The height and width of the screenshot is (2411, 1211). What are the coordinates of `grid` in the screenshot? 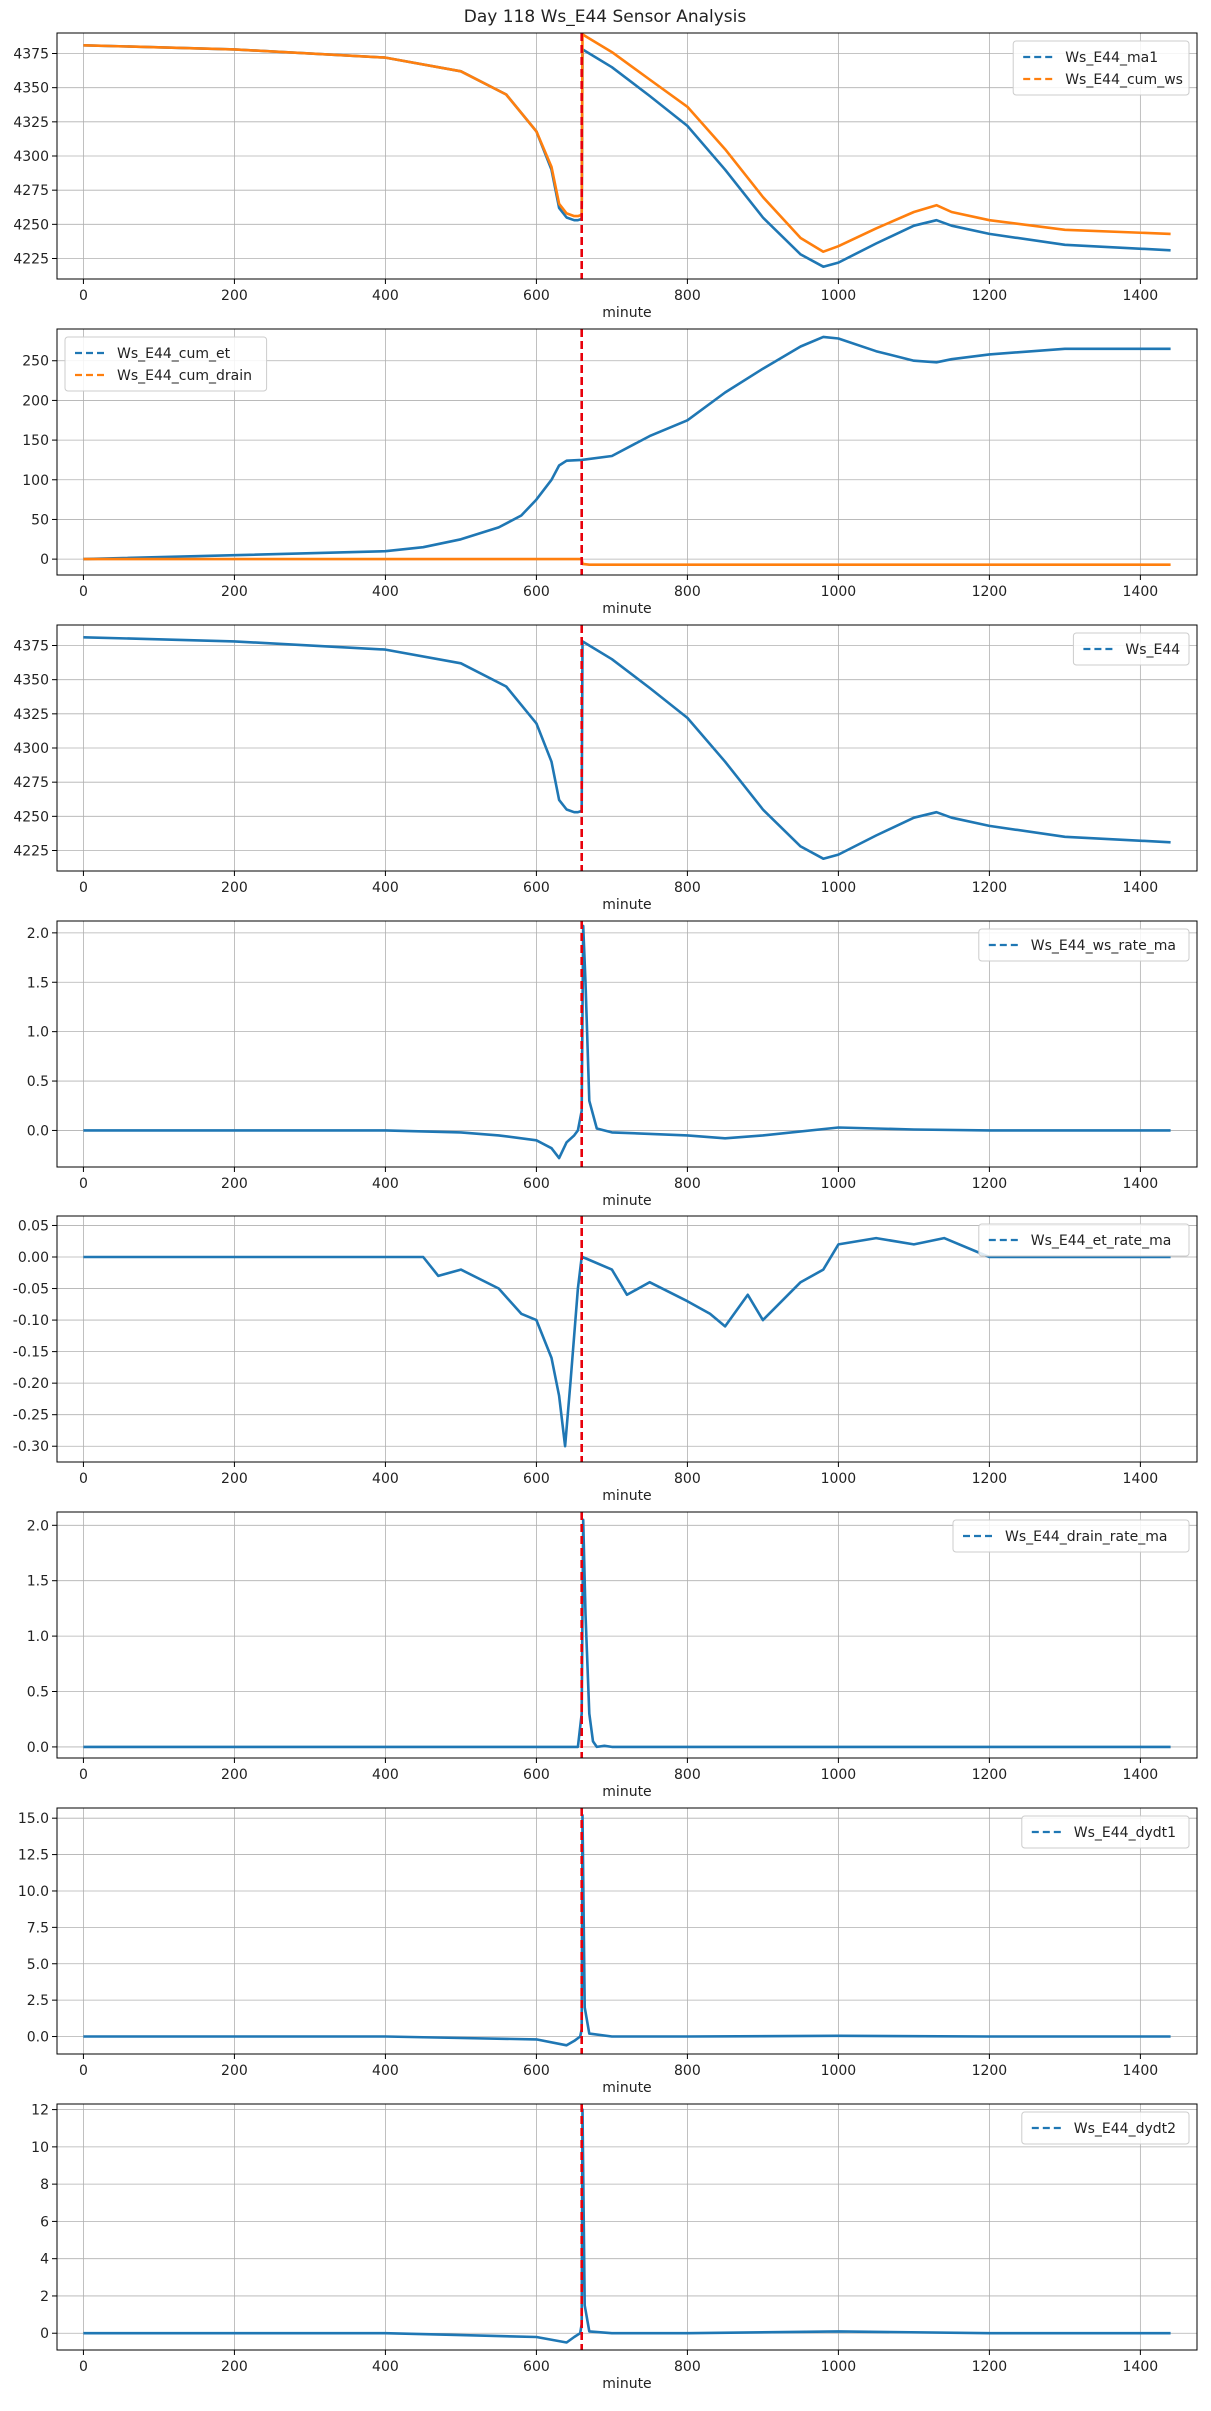 It's located at (627, 748).